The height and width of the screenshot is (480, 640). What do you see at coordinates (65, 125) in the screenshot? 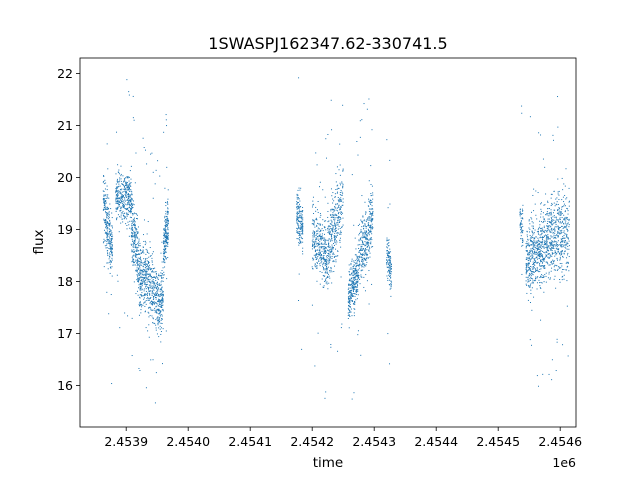
I see `y-tick-label: 21` at bounding box center [65, 125].